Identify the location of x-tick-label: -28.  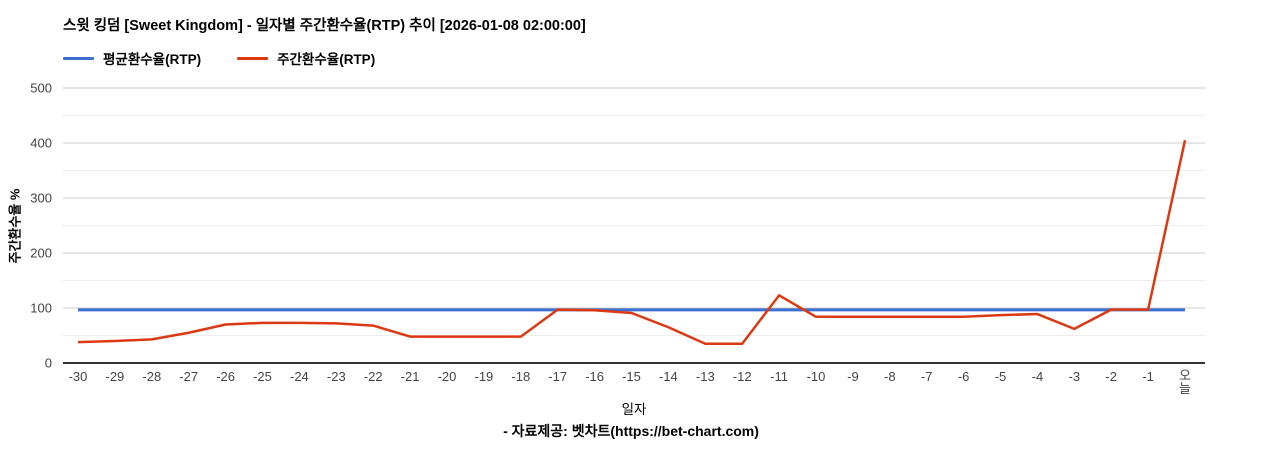
(151, 376).